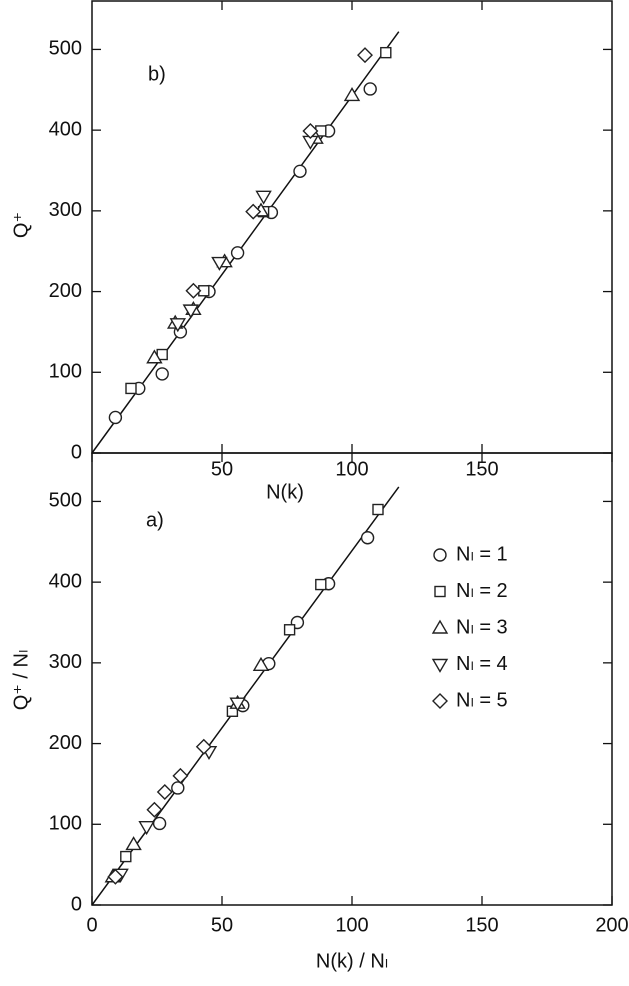  Describe the element at coordinates (482, 591) in the screenshot. I see `legend-label: Nₗ = 2` at that location.